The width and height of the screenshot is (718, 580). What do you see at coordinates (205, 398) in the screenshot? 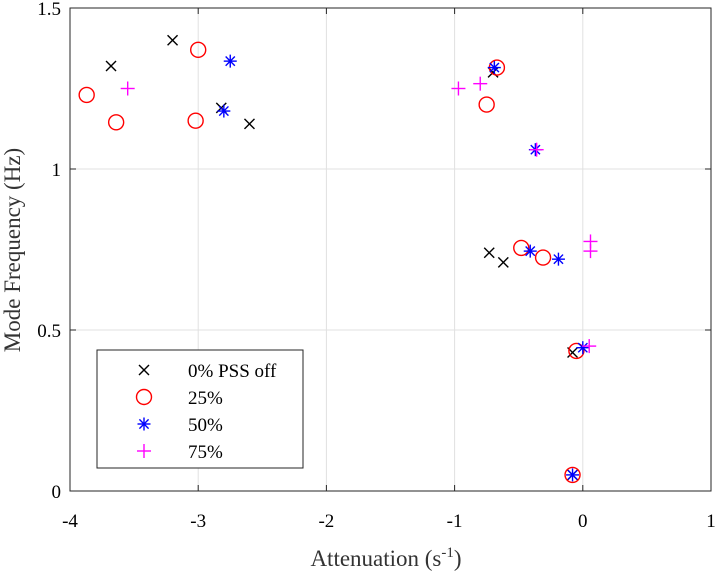
I see `legend-label: 25%` at bounding box center [205, 398].